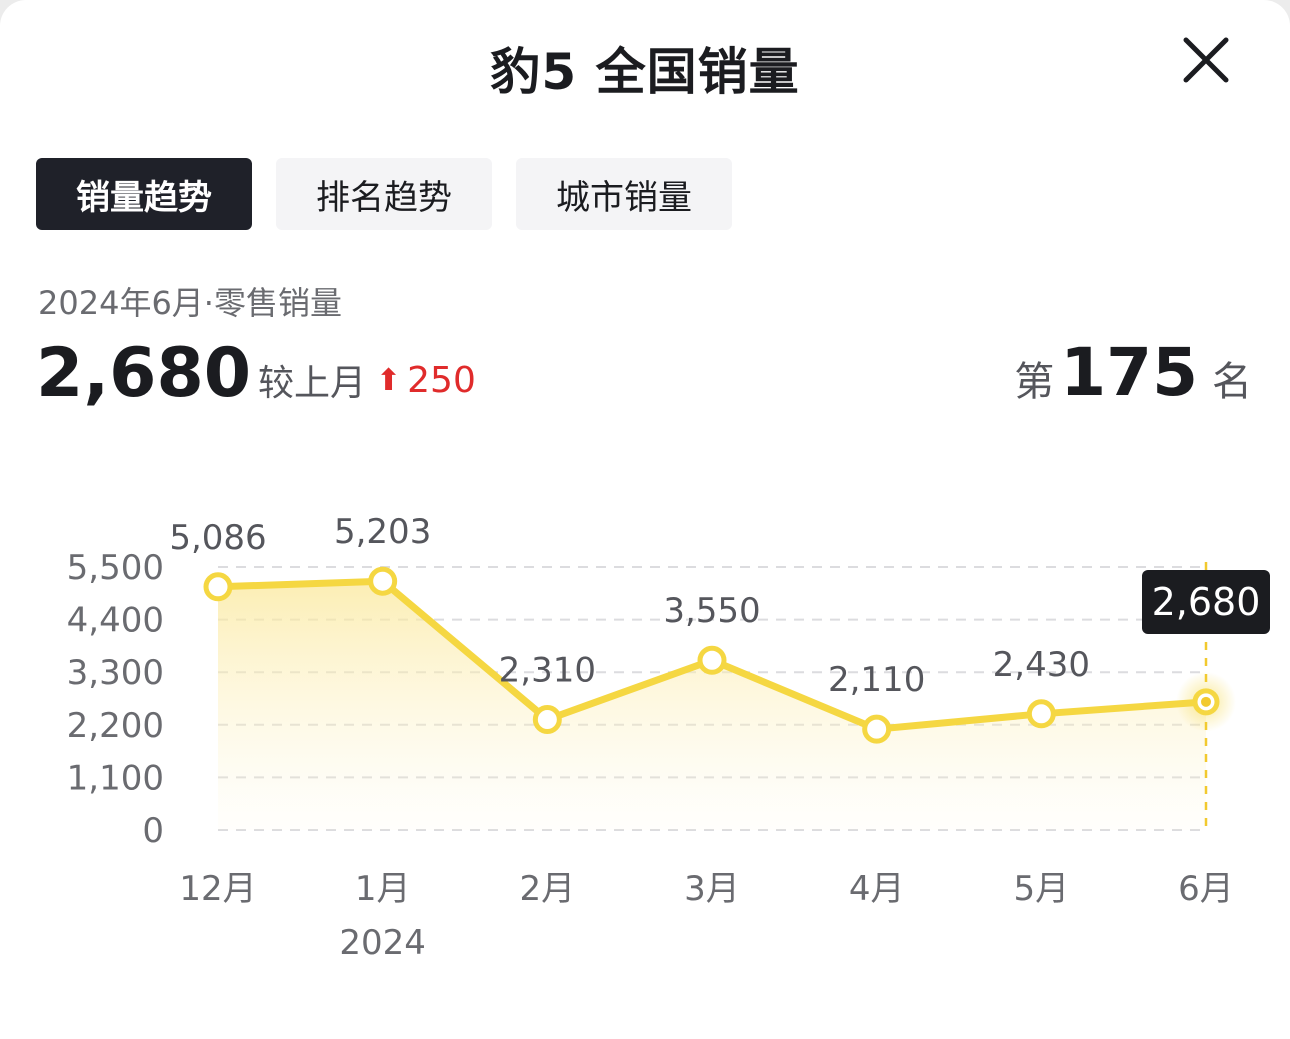 Image resolution: width=1290 pixels, height=1039 pixels. I want to click on y-tick-label: 5,500, so click(115, 568).